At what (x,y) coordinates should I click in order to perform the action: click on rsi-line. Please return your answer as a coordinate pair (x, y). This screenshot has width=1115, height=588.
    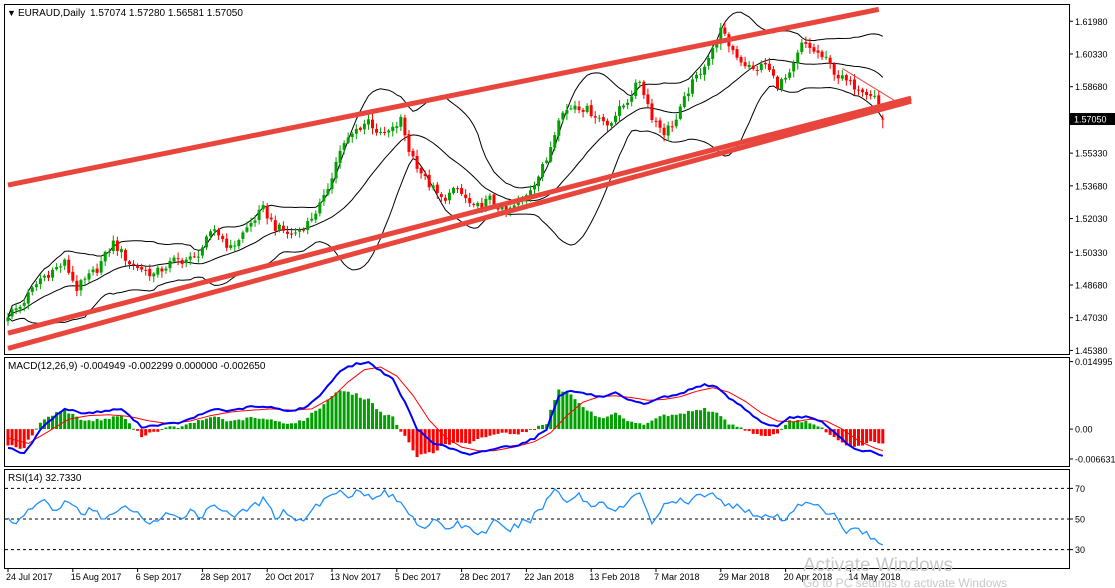
    Looking at the image, I should click on (445, 517).